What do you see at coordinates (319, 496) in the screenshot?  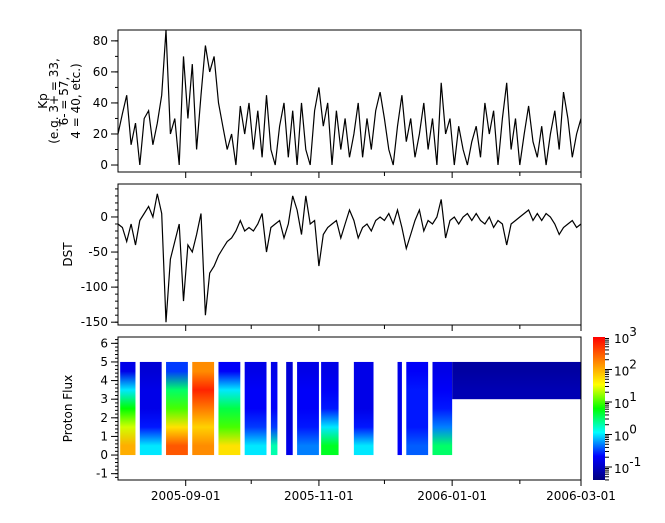 I see `x-tick-label: 2005-11-01` at bounding box center [319, 496].